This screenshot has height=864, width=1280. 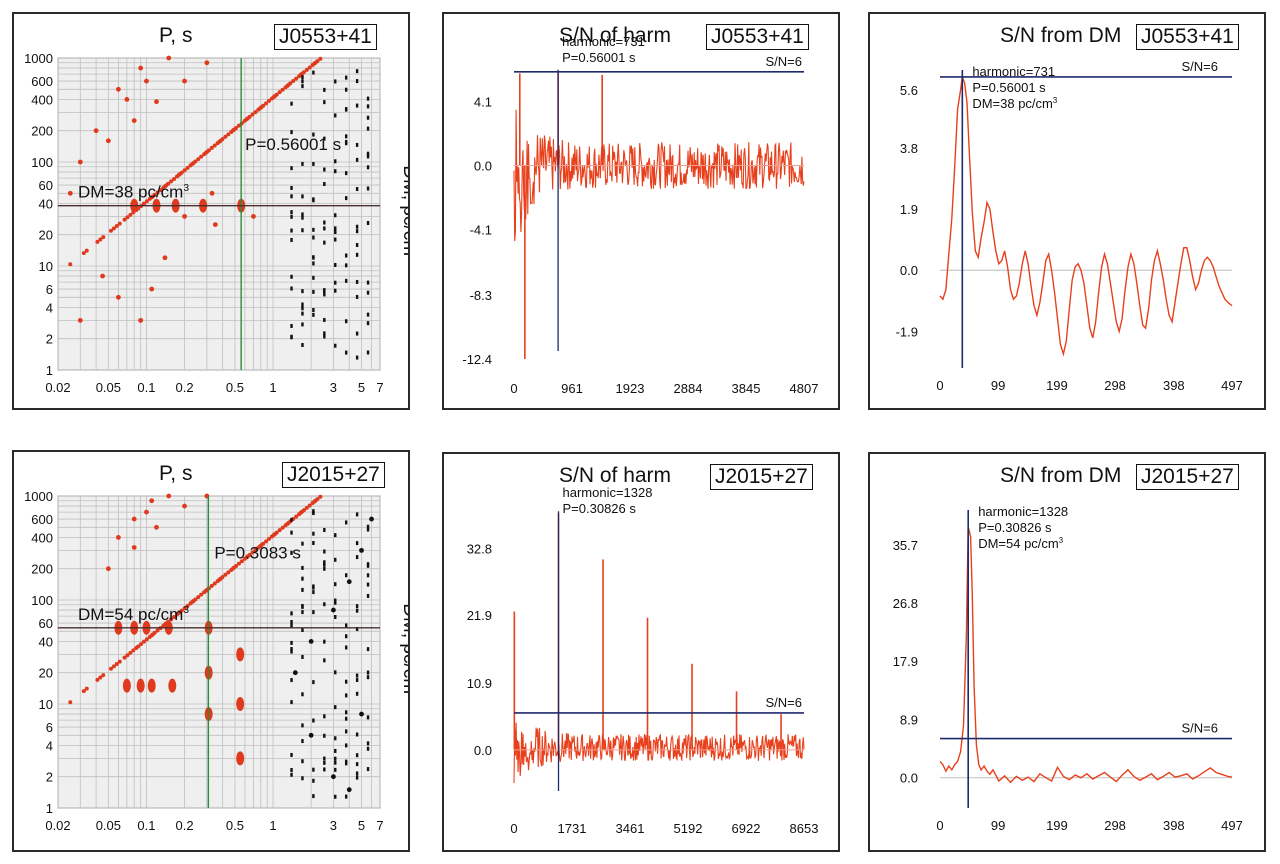 What do you see at coordinates (998, 385) in the screenshot?
I see `x-tick-label: 99` at bounding box center [998, 385].